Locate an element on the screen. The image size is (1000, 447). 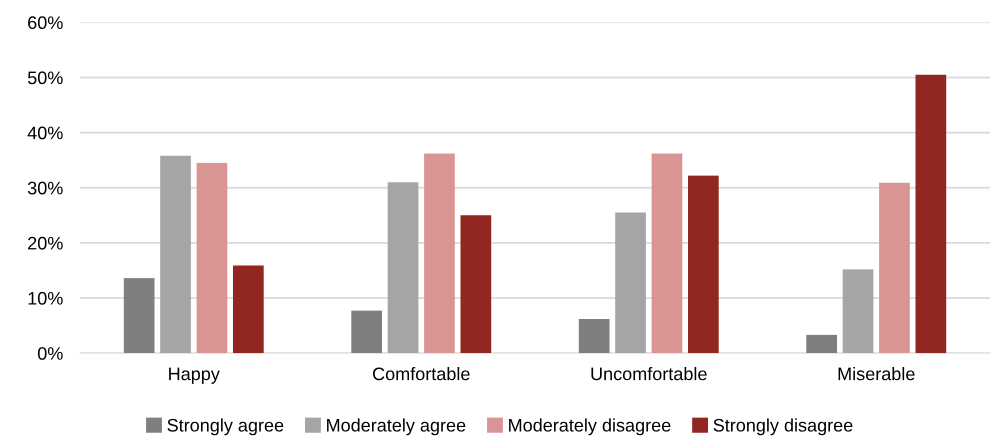
legend-label: Strongly disagree is located at coordinates (783, 427).